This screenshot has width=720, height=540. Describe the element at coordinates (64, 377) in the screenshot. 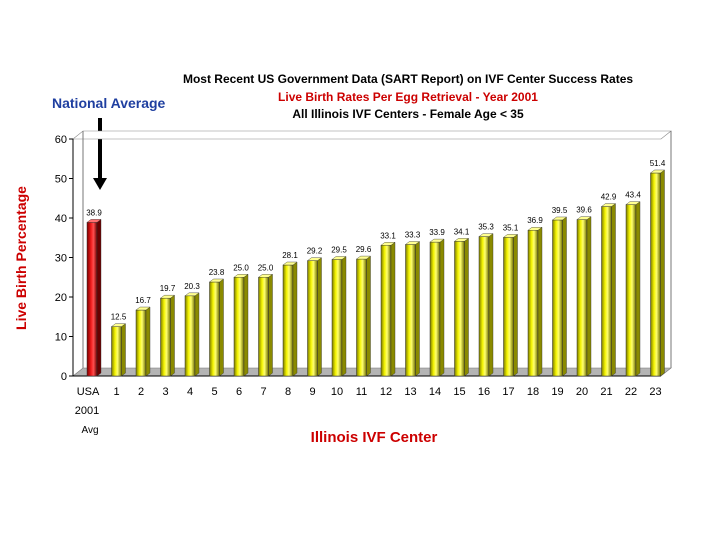

I see `y-tick-label: 0` at that location.